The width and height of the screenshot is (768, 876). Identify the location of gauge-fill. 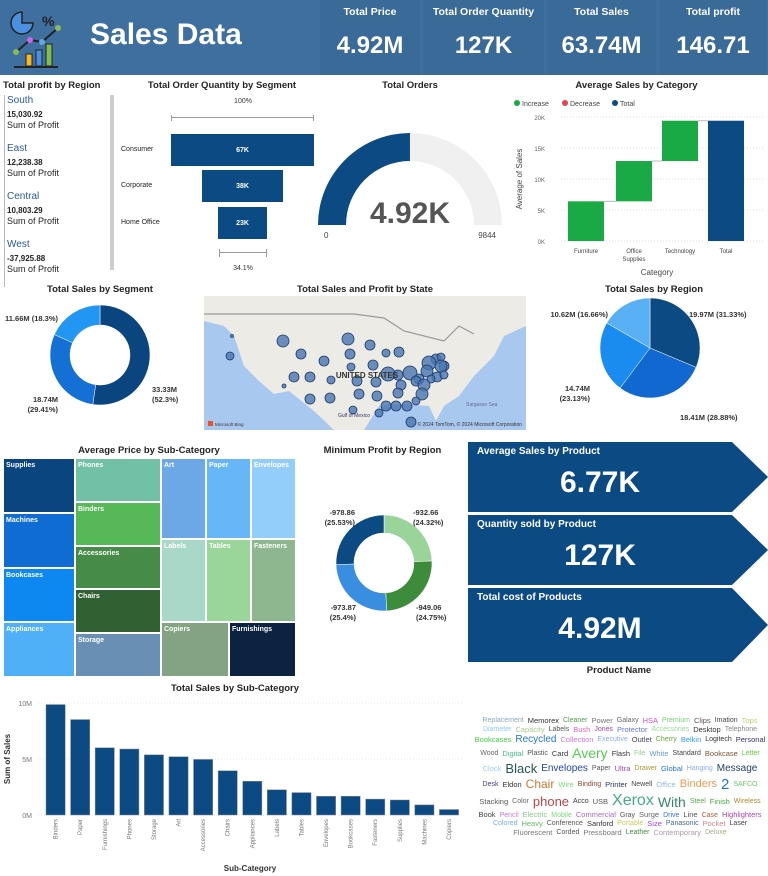
(364, 179).